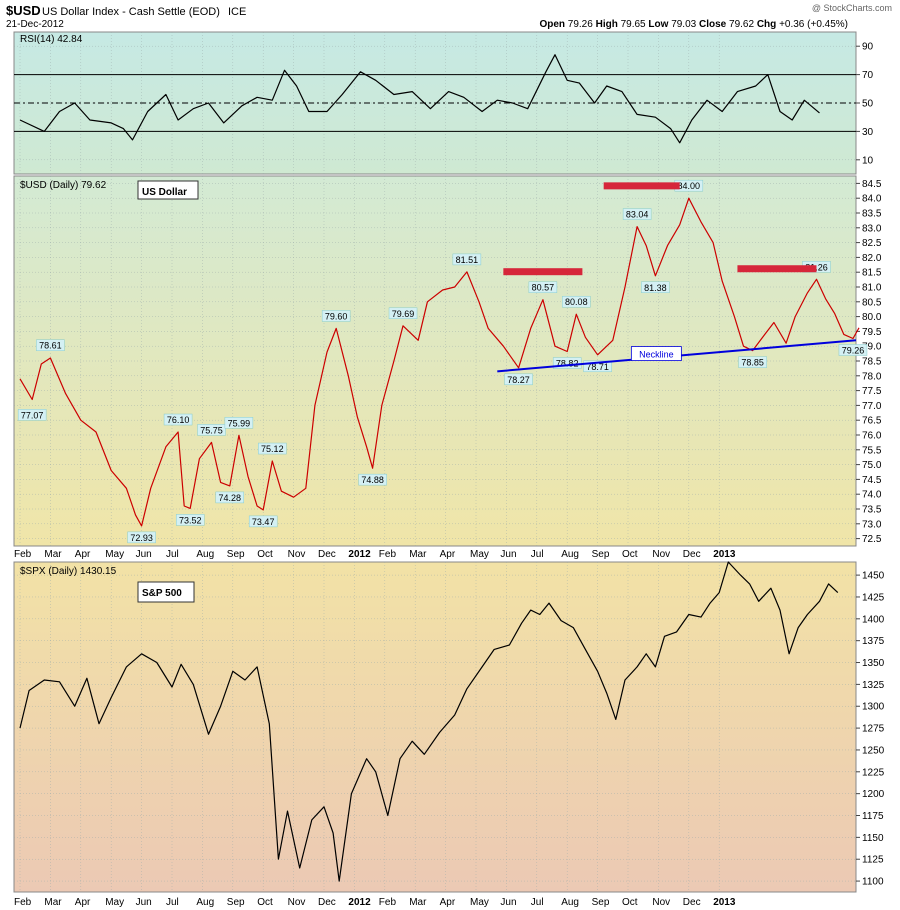 This screenshot has width=900, height=910. I want to click on neckline-label: Neckline, so click(656, 355).